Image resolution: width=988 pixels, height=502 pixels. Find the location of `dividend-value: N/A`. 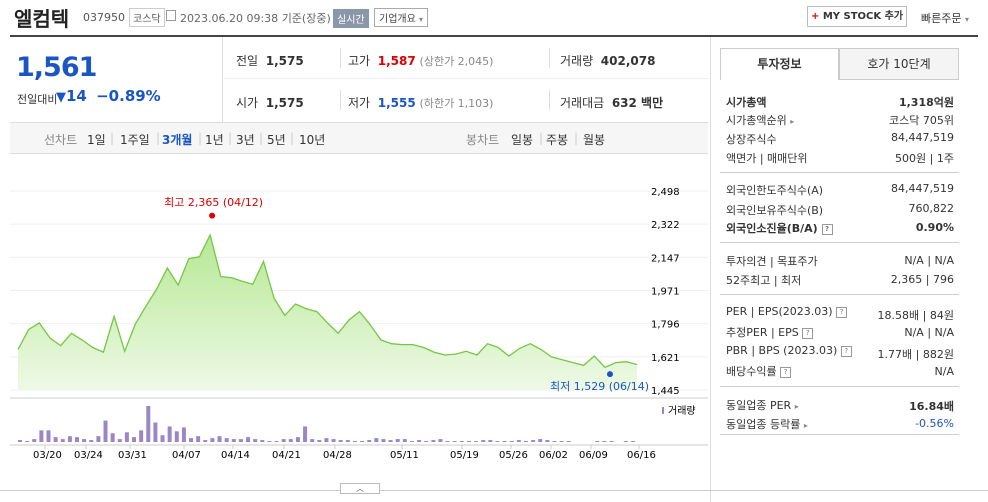

dividend-value: N/A is located at coordinates (944, 371).